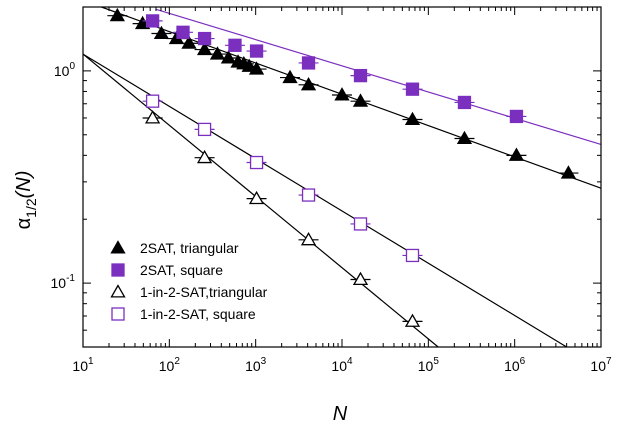 The image size is (620, 428). I want to click on y-axis-label-subscript: 1/2, so click(31, 208).